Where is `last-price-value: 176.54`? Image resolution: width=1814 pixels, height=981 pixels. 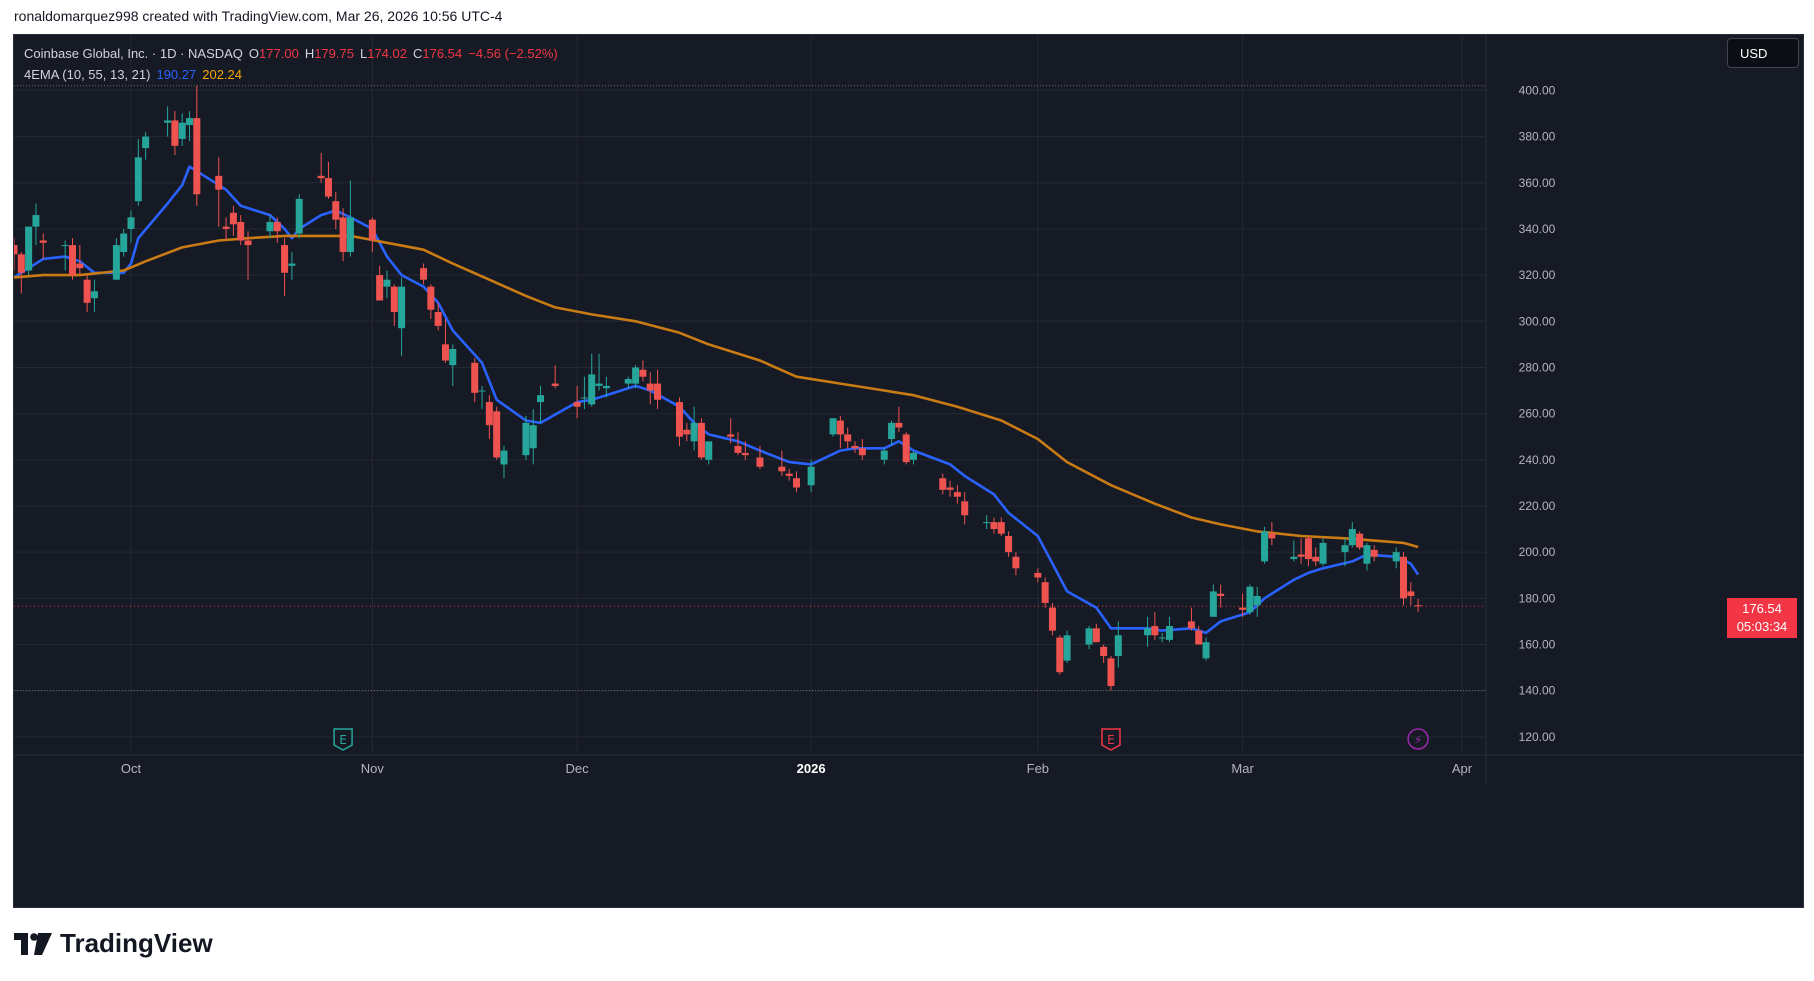
last-price-value: 176.54 is located at coordinates (1762, 609).